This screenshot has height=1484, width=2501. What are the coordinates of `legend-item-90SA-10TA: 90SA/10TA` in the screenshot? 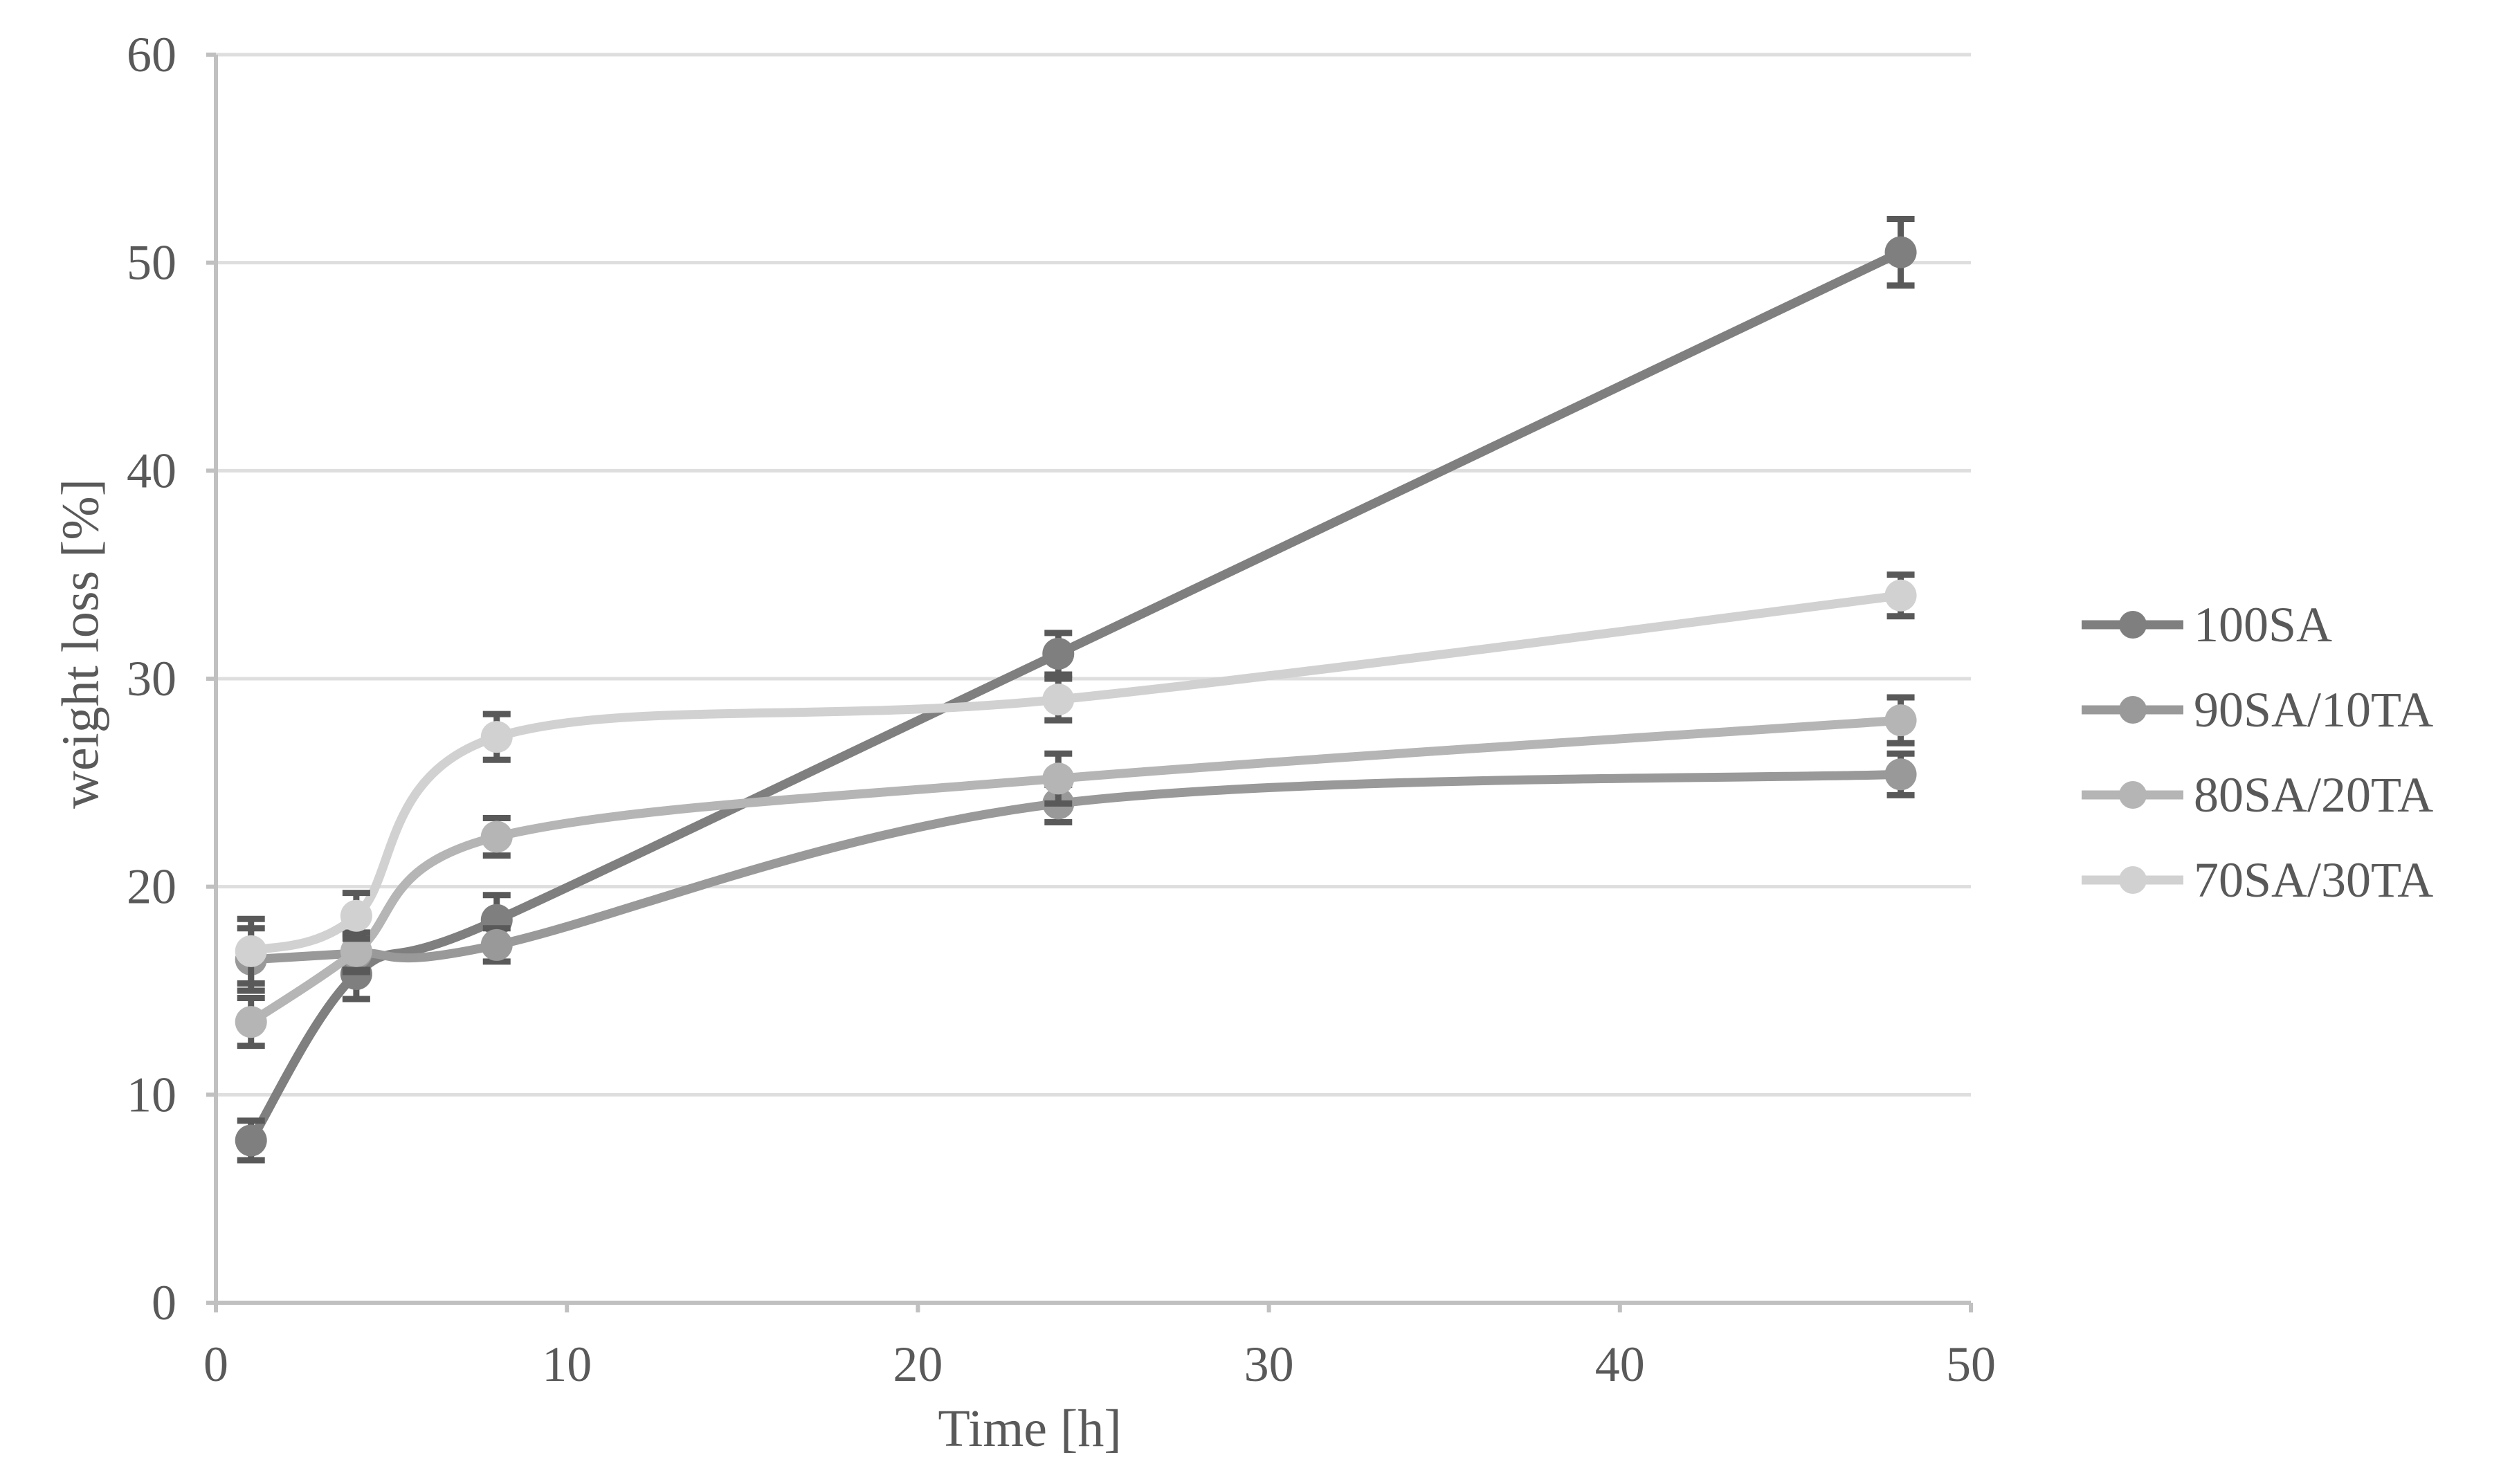 It's located at (2257, 710).